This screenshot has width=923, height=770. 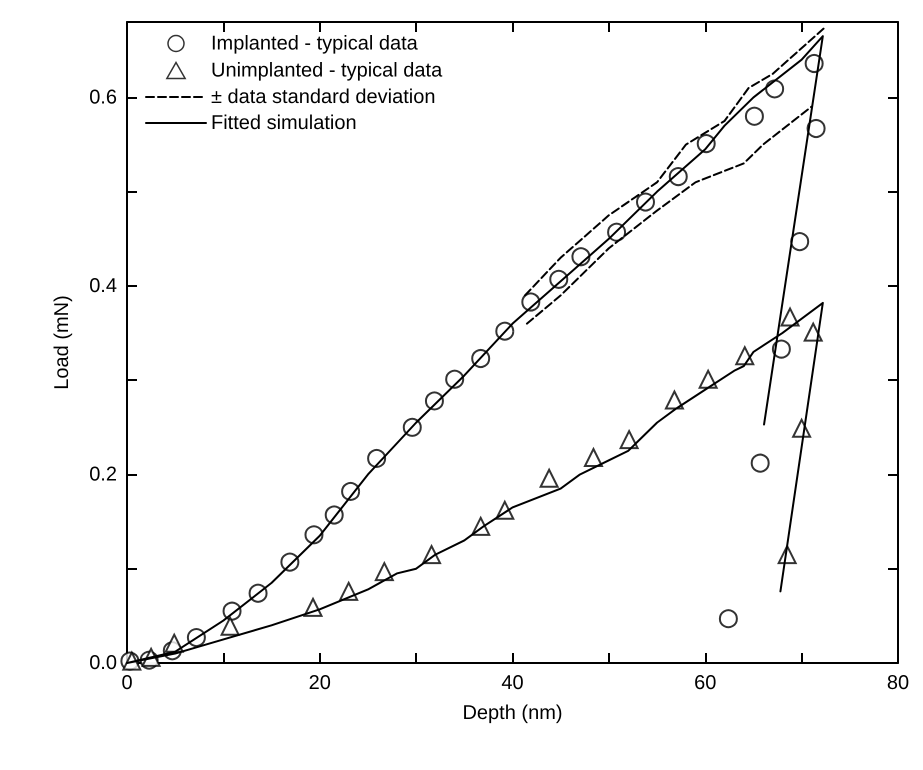 I want to click on y-tick-label: 0.4, so click(x=103, y=285).